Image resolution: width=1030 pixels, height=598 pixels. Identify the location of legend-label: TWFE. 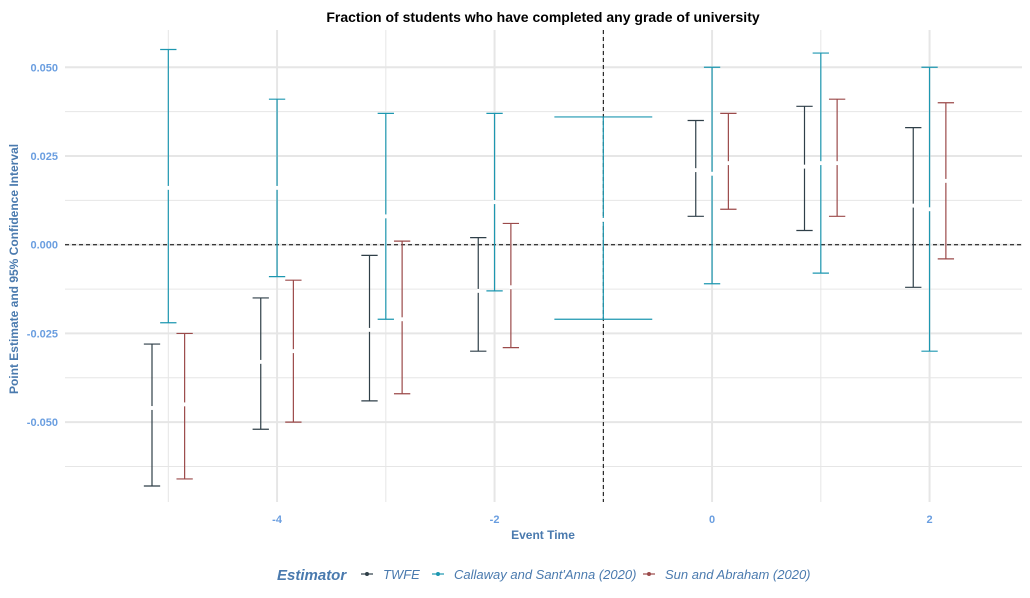
(401, 574).